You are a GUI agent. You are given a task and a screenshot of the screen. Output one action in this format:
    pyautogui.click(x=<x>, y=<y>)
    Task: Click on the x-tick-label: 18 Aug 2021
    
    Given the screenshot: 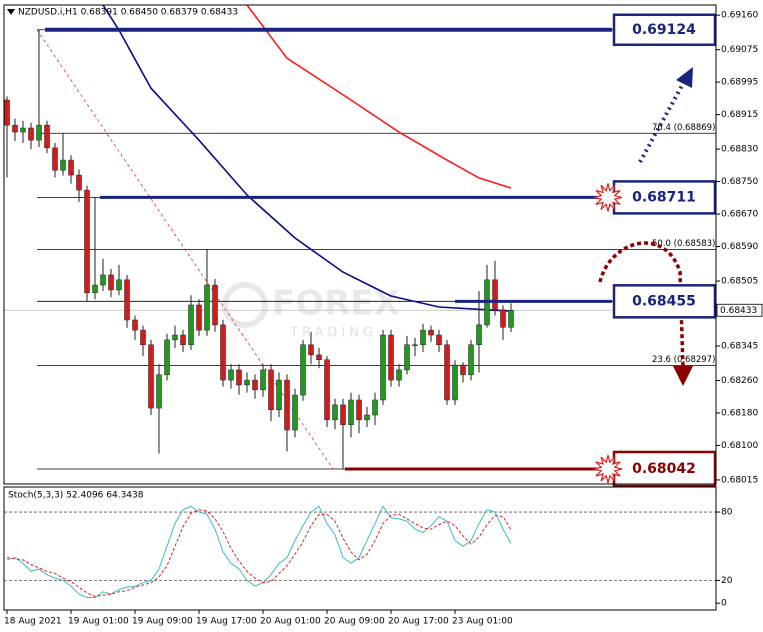 What is the action you would take?
    pyautogui.click(x=33, y=622)
    